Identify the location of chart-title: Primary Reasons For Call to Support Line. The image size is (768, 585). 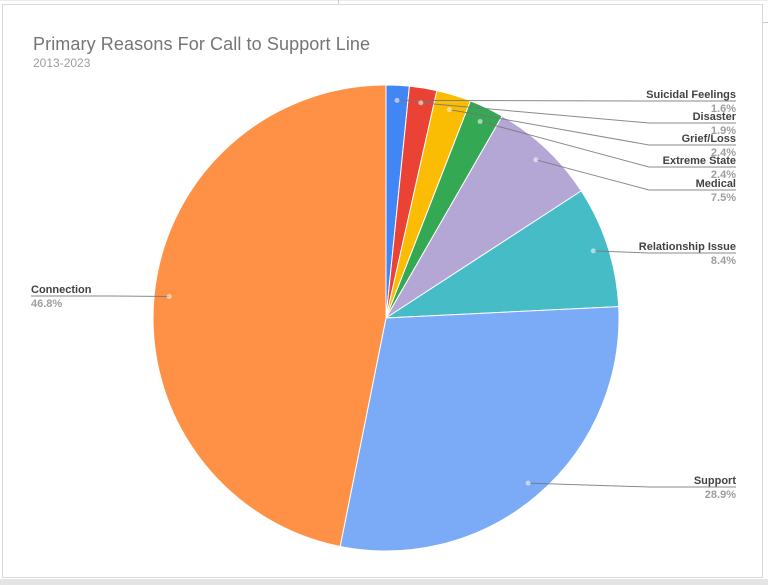
(202, 44).